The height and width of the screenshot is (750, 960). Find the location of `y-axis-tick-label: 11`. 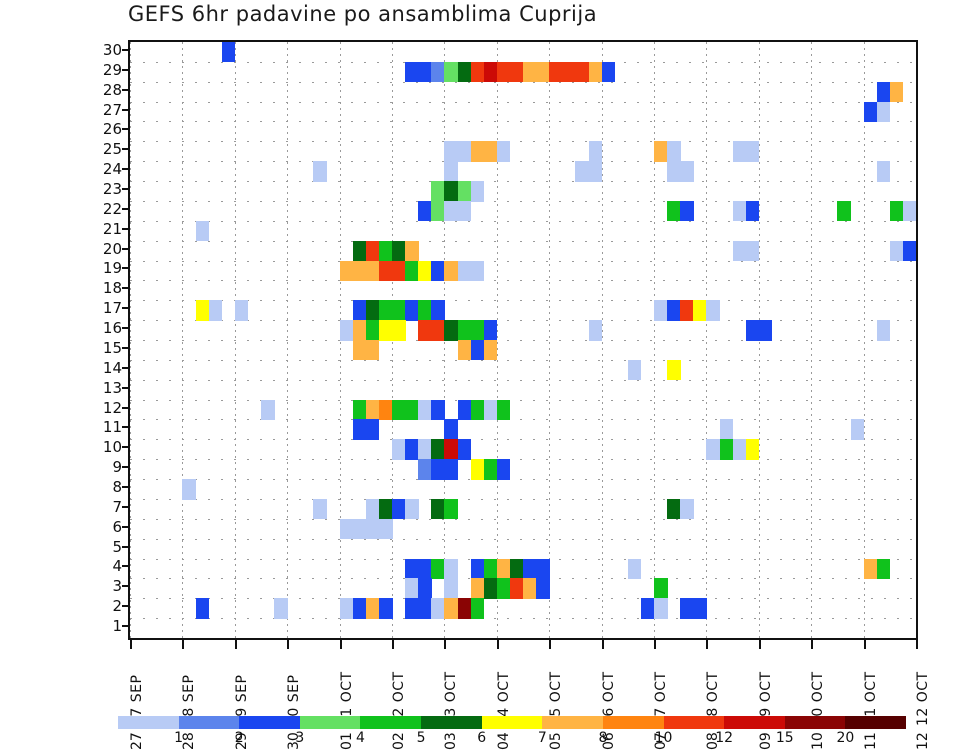

y-axis-tick-label: 11 is located at coordinates (112, 427).